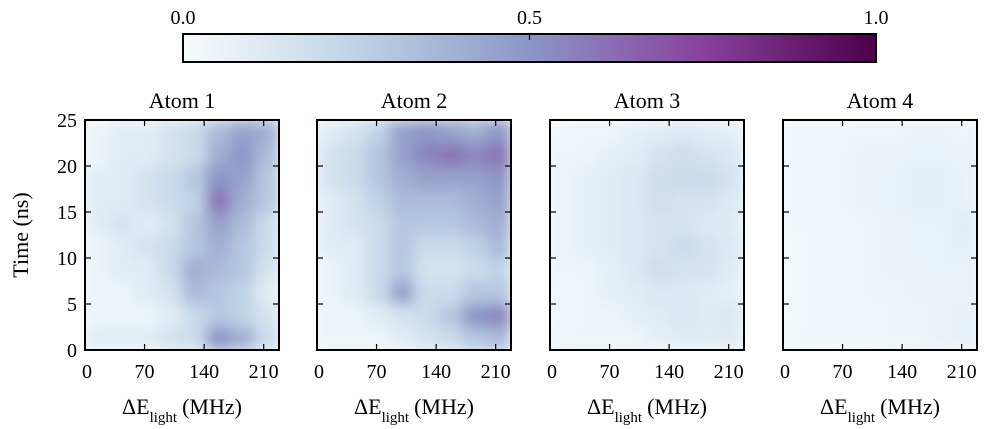 Image resolution: width=986 pixels, height=429 pixels. What do you see at coordinates (264, 372) in the screenshot?
I see `x-tick-label: 210` at bounding box center [264, 372].